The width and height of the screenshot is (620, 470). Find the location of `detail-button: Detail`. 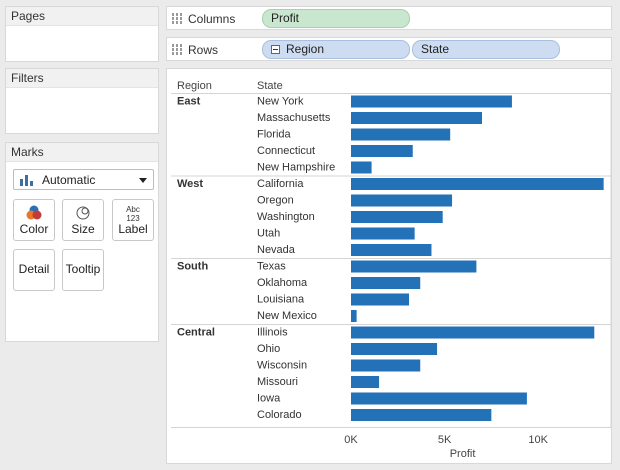

detail-button: Detail is located at coordinates (34, 270).